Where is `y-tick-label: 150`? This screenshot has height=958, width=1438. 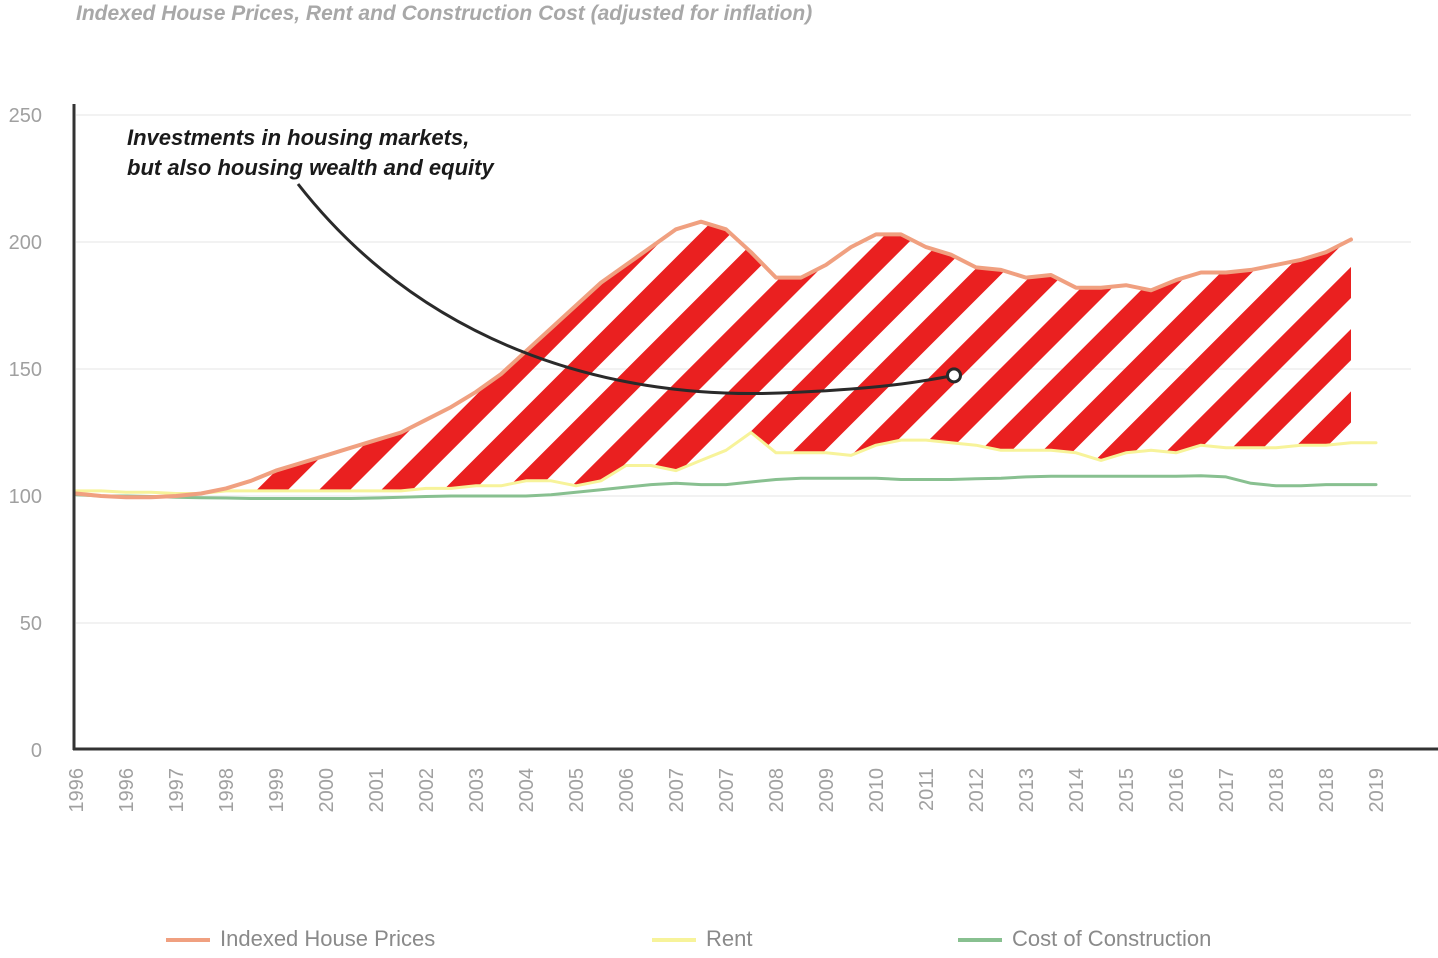
y-tick-label: 150 is located at coordinates (25, 370).